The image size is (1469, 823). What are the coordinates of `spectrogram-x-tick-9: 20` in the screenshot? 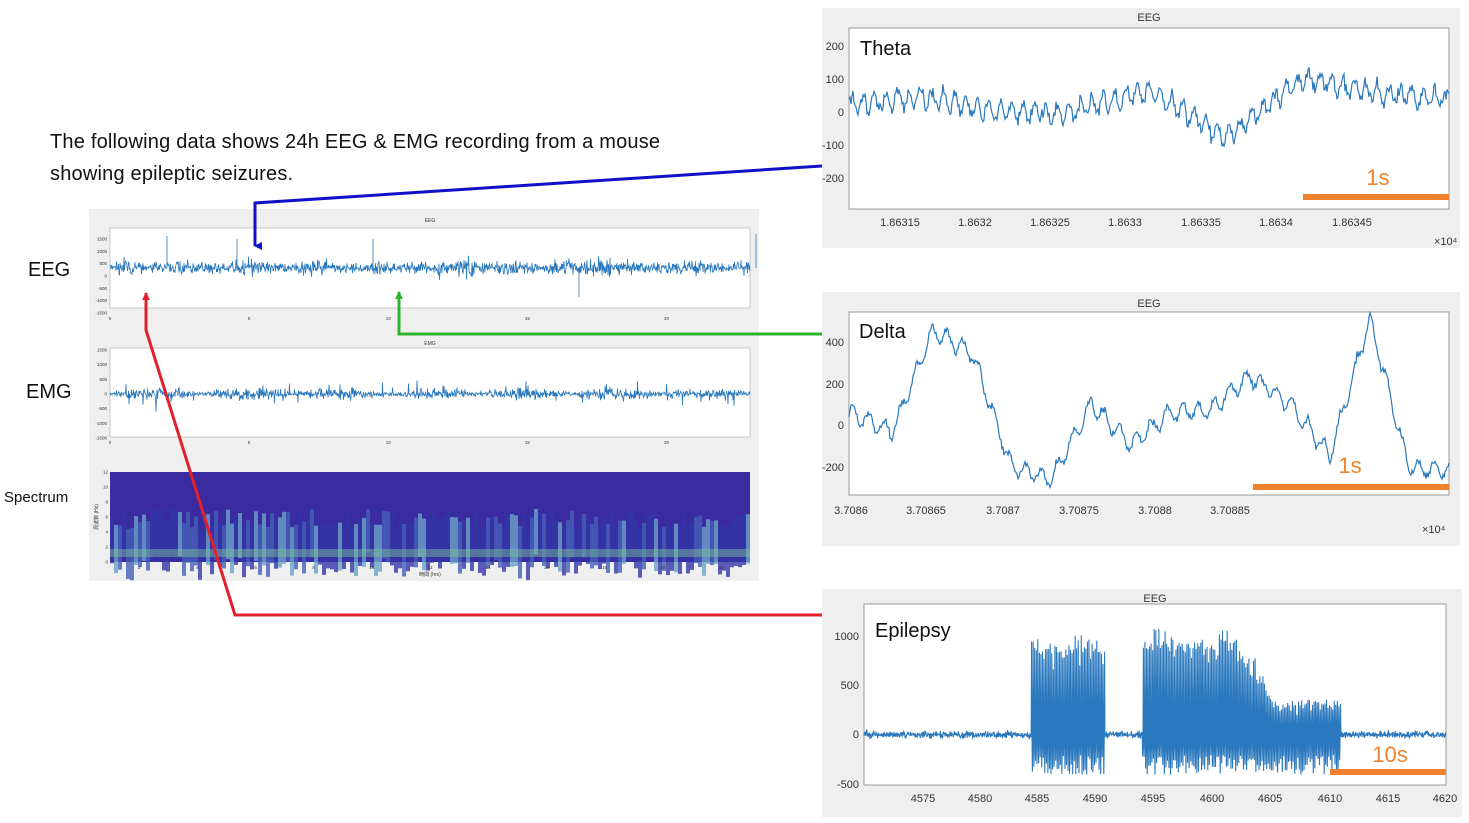 It's located at (663, 567).